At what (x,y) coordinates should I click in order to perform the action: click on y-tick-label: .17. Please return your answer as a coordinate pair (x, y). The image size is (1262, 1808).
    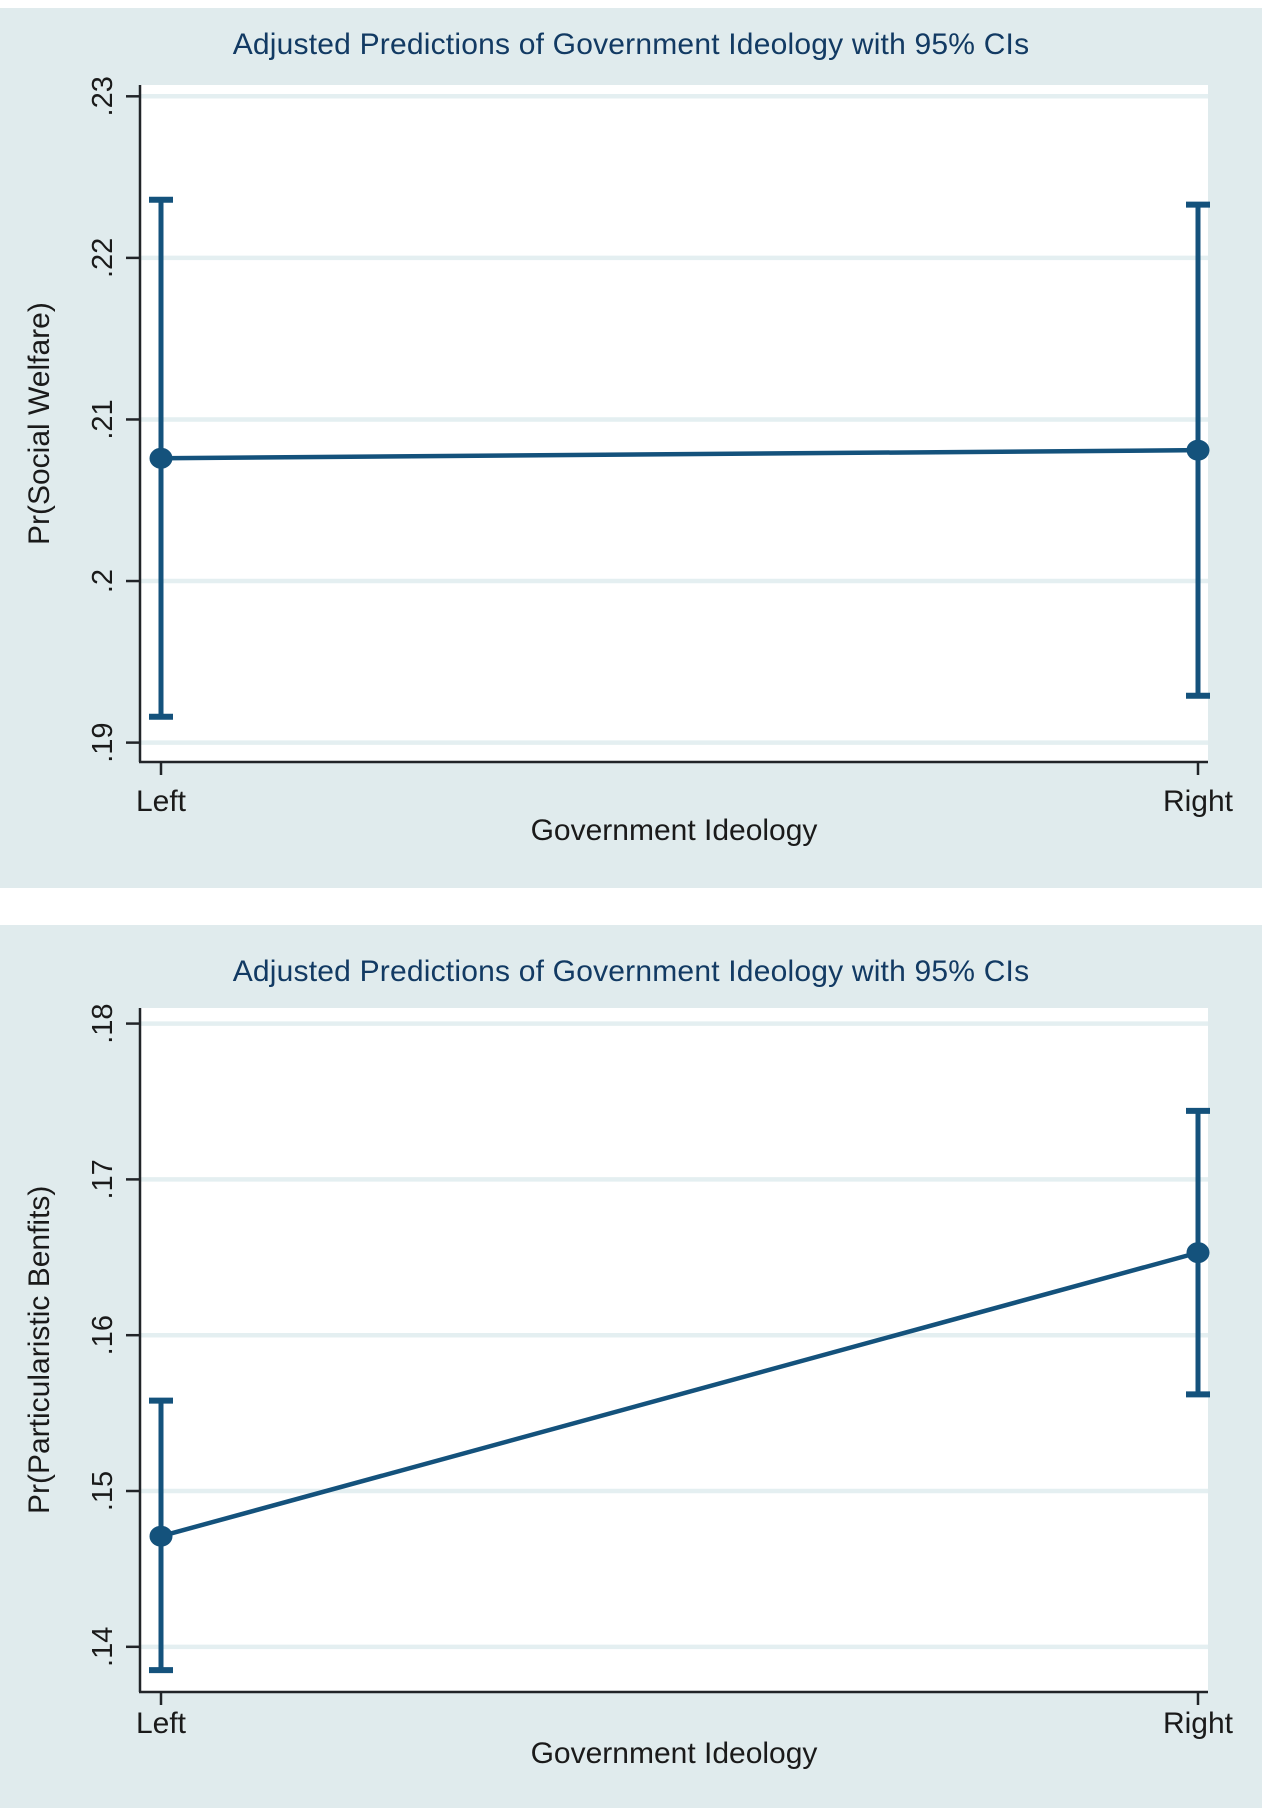
    Looking at the image, I should click on (103, 1179).